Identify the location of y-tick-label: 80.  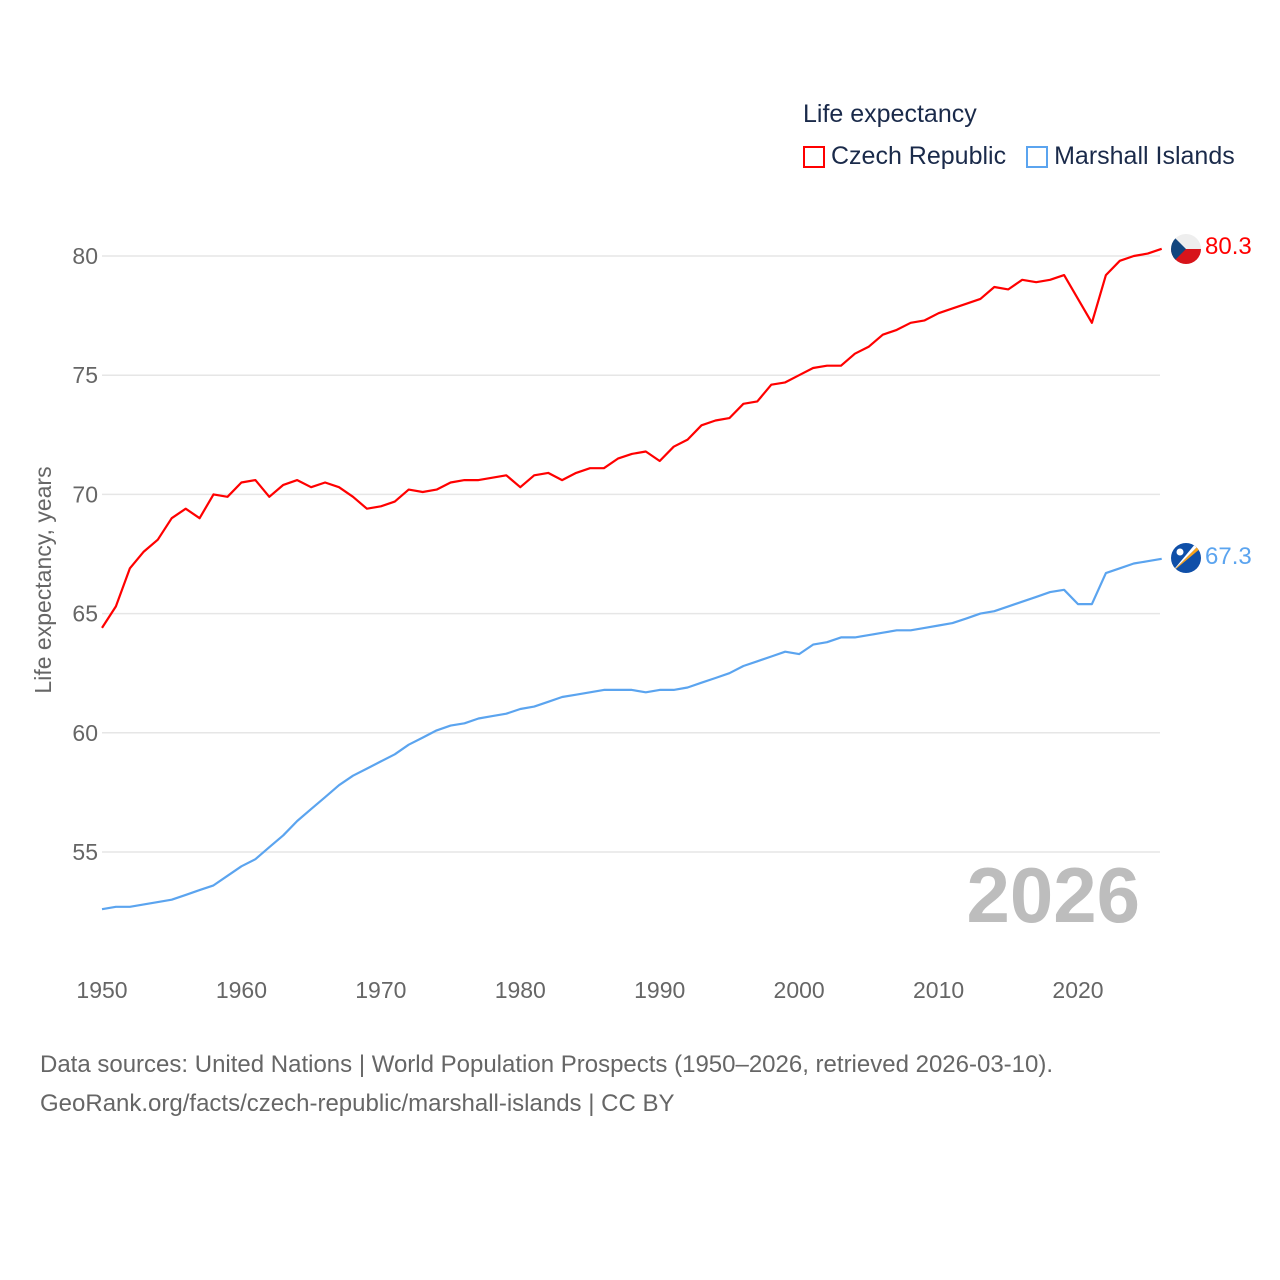
(85, 256).